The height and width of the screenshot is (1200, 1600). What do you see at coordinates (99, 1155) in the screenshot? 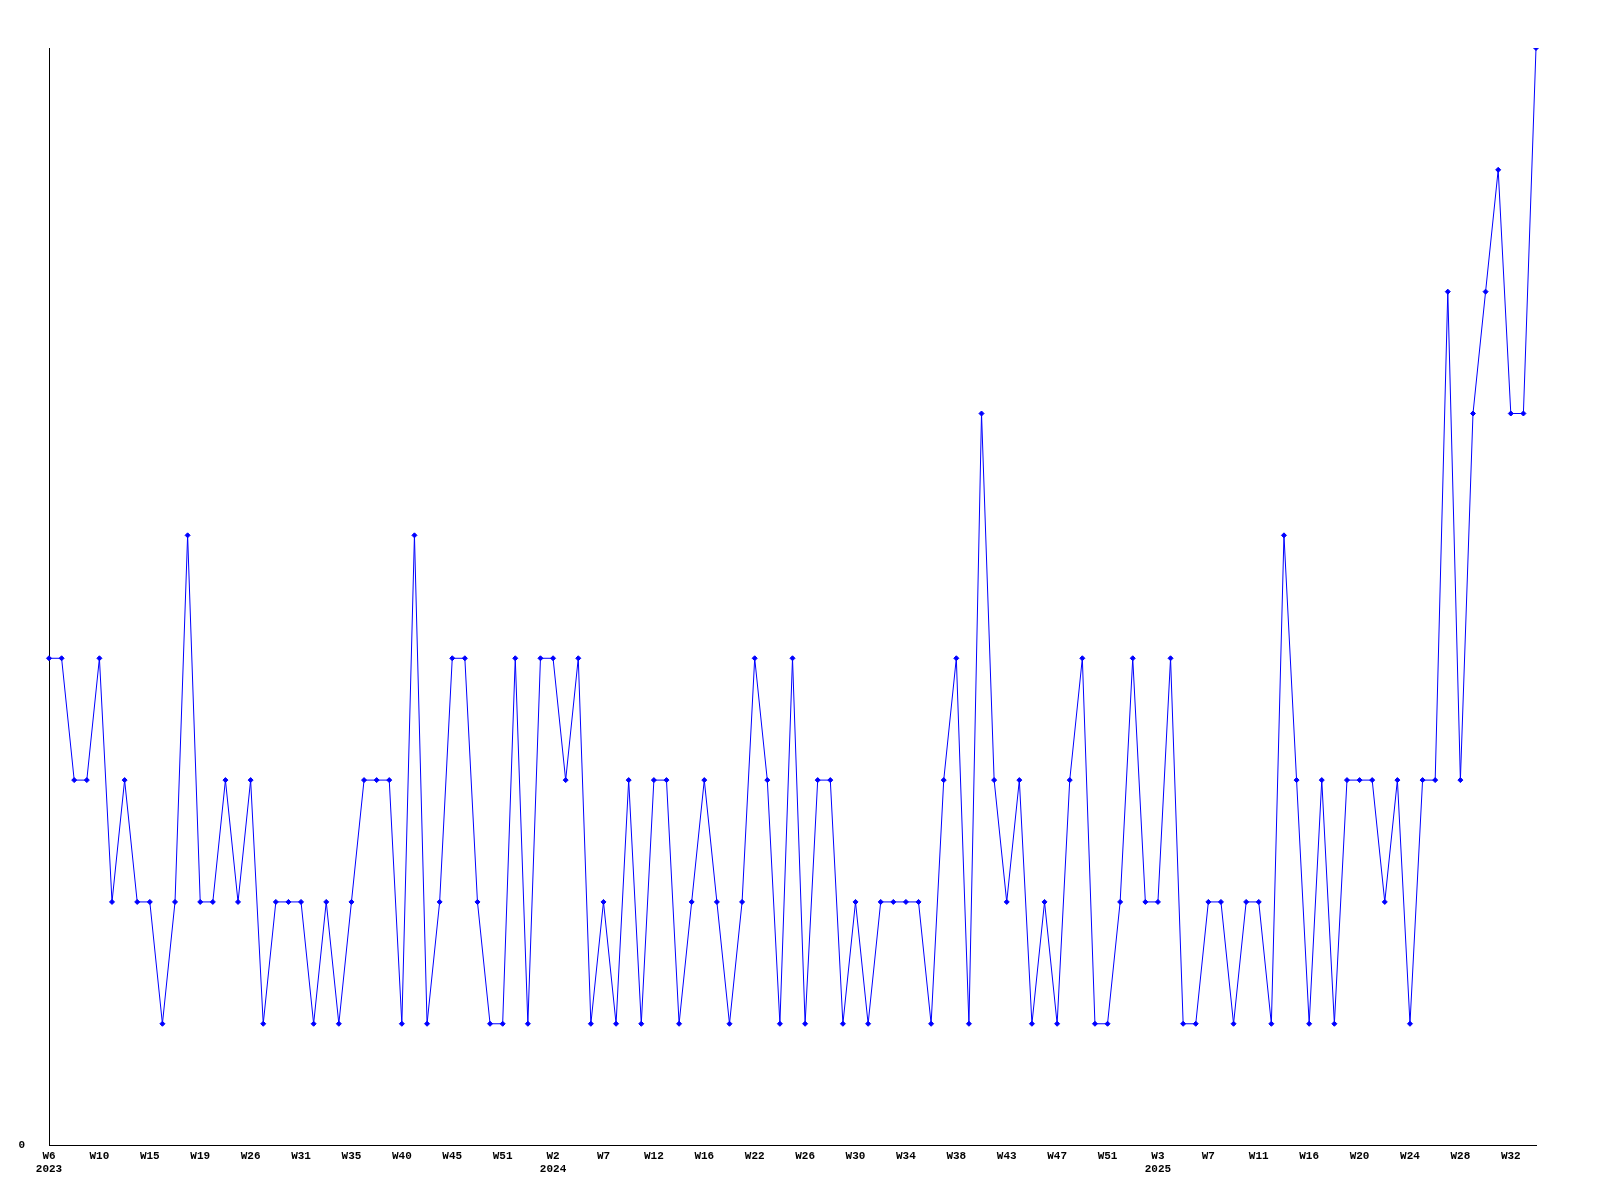
I see `x-tick-label: W10` at bounding box center [99, 1155].